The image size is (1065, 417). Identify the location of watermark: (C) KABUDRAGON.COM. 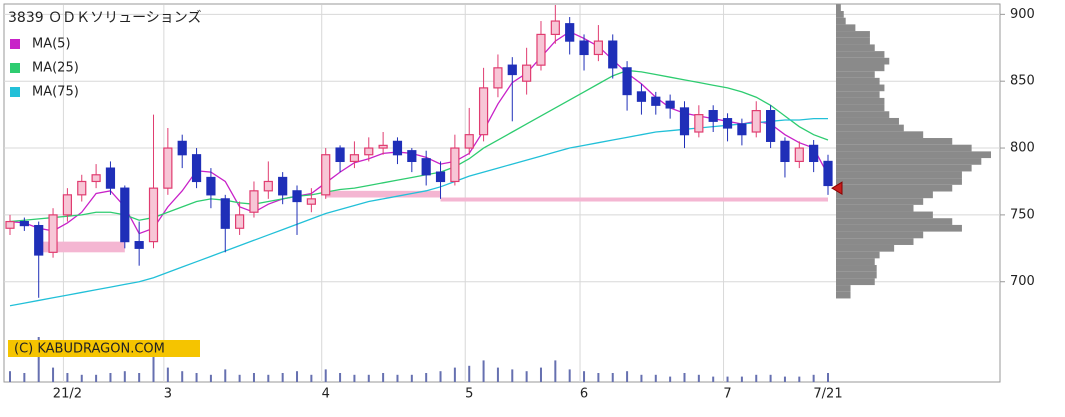
(89, 349).